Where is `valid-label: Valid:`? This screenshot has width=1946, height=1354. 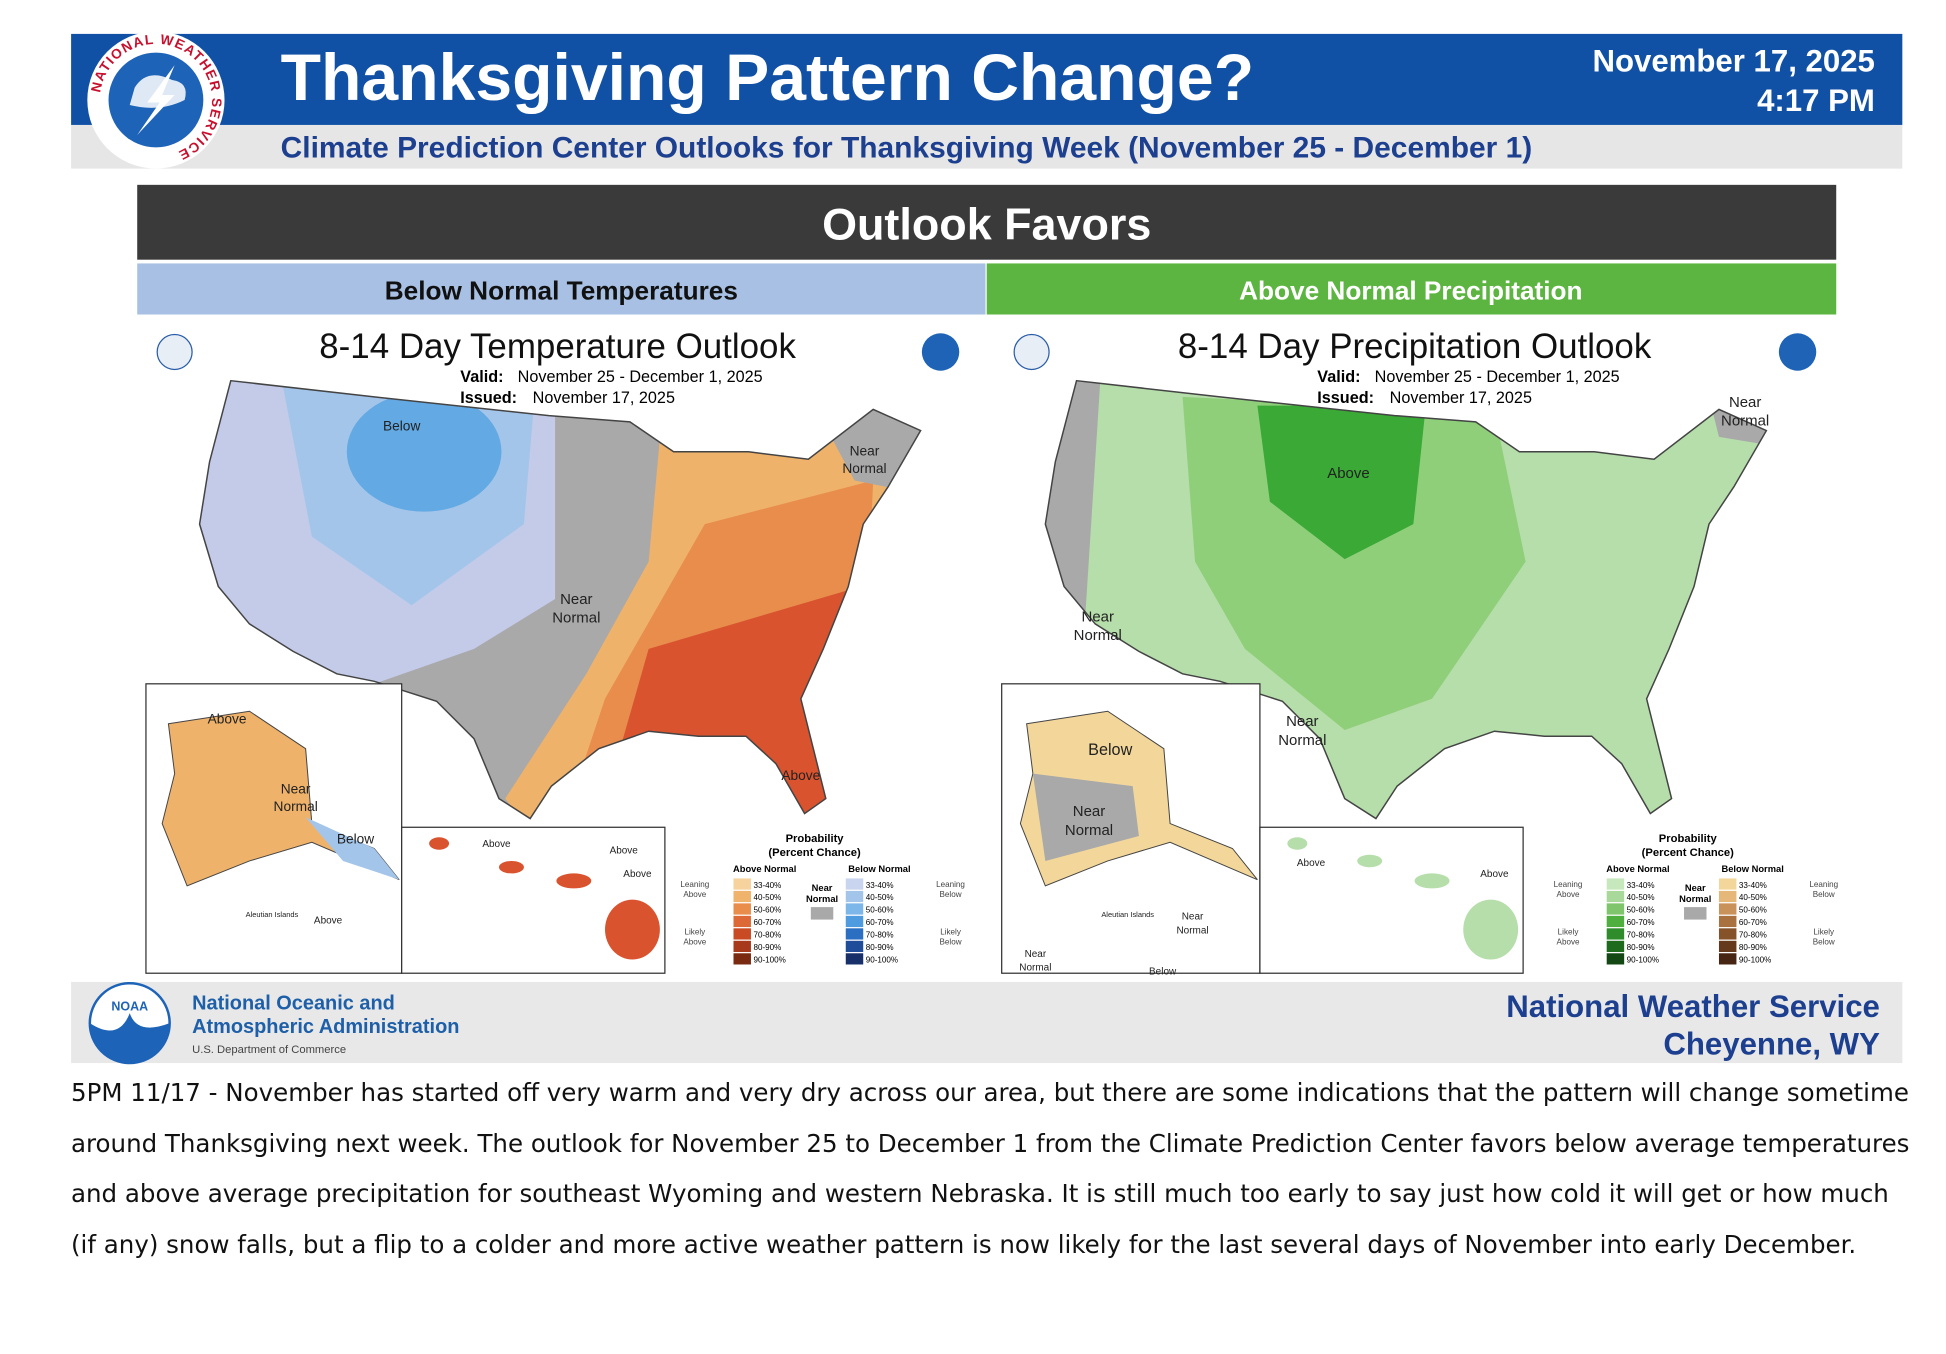 valid-label: Valid: is located at coordinates (481, 377).